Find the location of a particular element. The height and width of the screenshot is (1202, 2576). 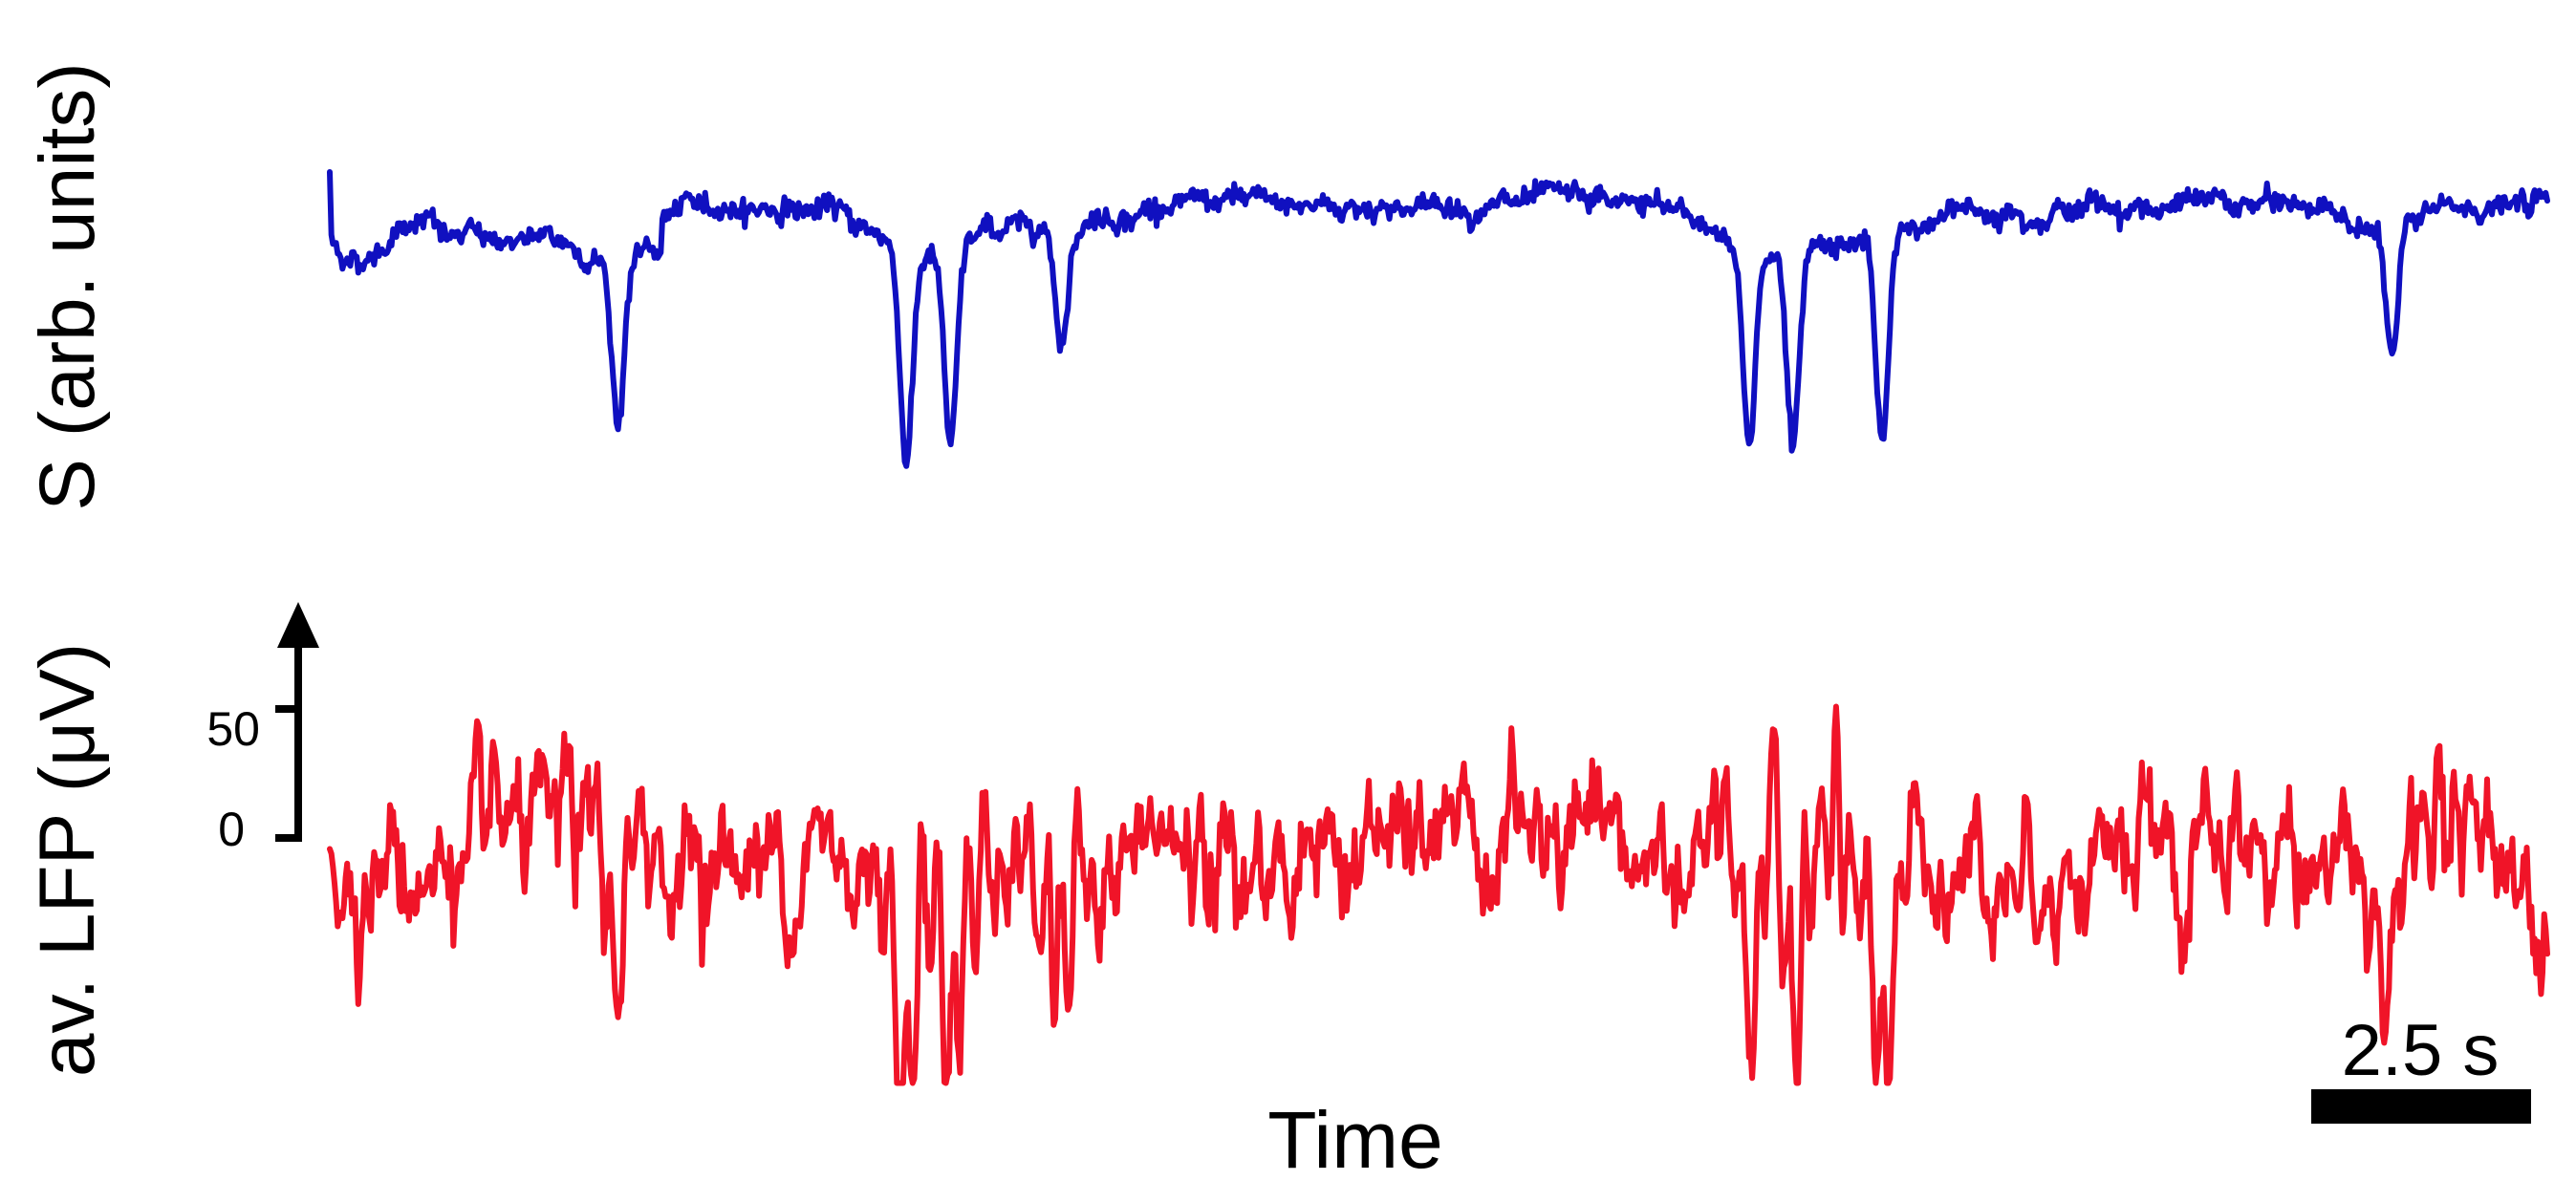

scale-bar-line is located at coordinates (2421, 1106).